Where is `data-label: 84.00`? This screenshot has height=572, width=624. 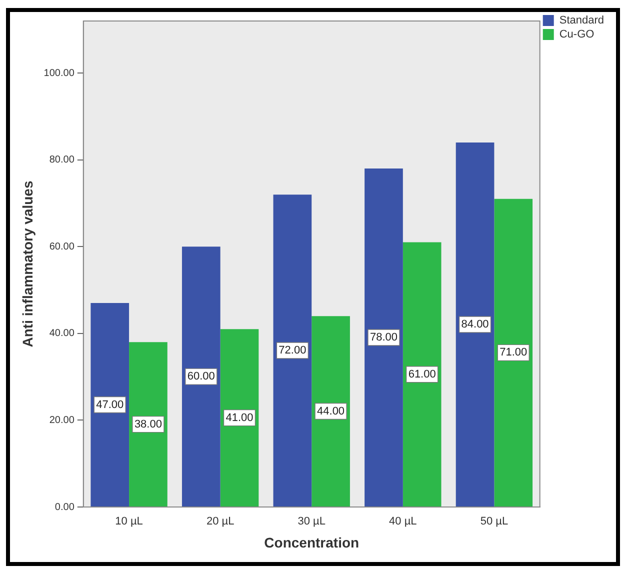 data-label: 84.00 is located at coordinates (475, 324).